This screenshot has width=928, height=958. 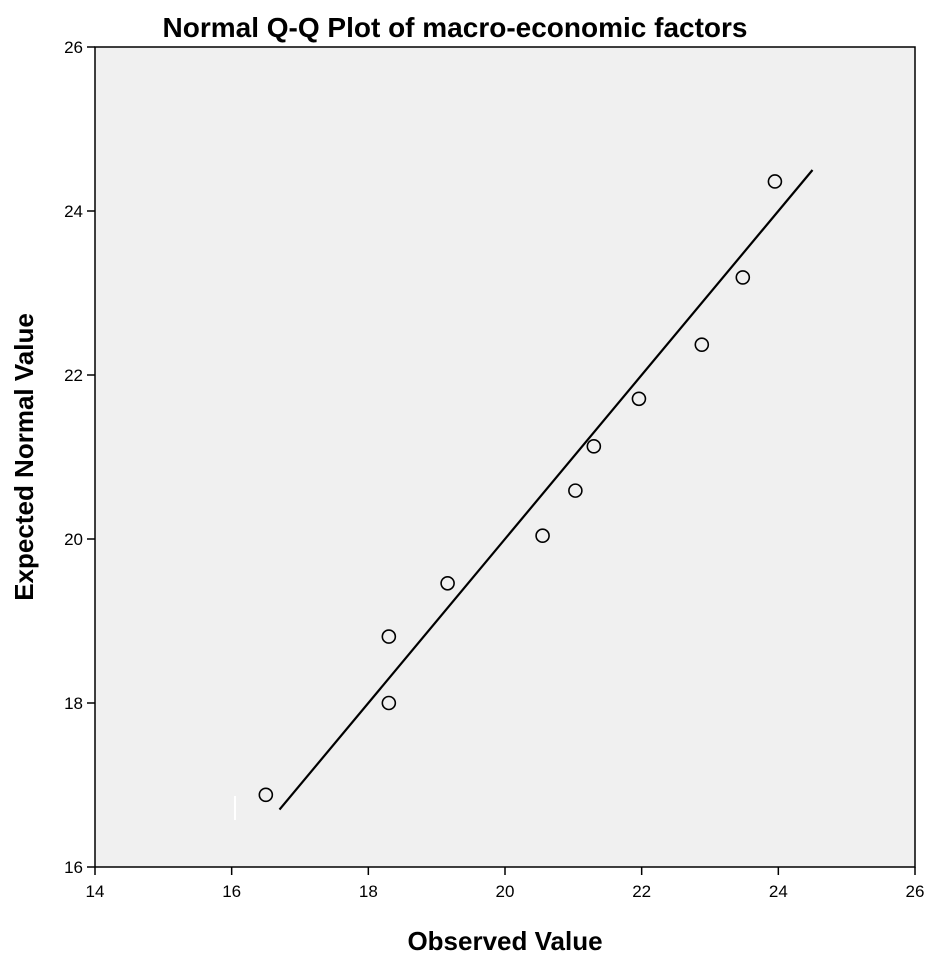 I want to click on y-tick-label: 22, so click(x=73, y=375).